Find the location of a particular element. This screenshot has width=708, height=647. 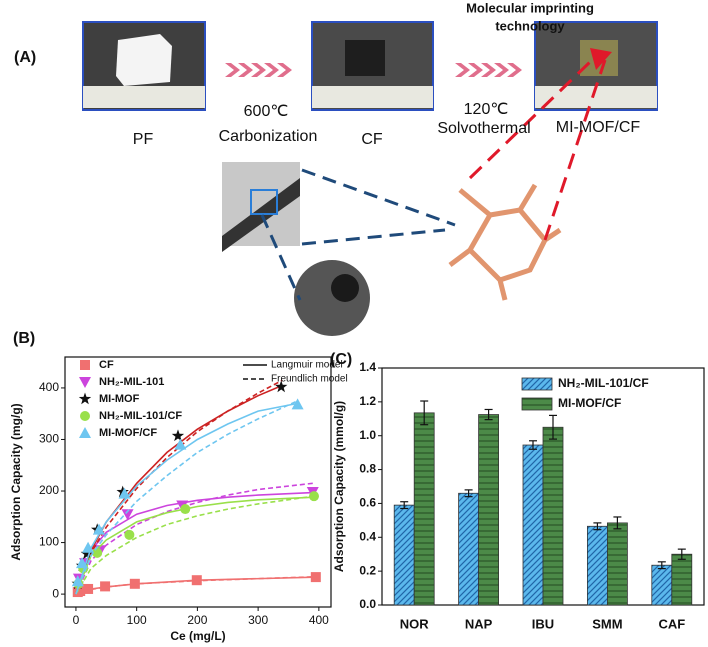

y-tick-label: 200 is located at coordinates (49, 490).